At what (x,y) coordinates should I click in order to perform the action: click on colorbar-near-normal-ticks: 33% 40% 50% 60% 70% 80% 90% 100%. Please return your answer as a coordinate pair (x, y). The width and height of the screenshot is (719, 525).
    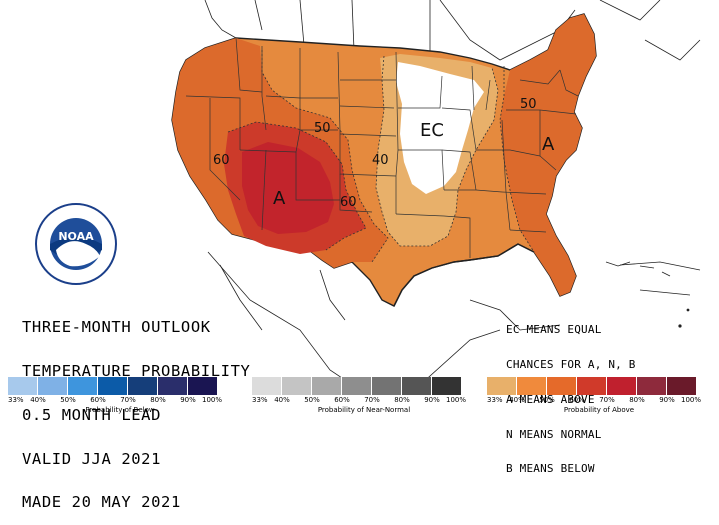
    Looking at the image, I should click on (364, 400).